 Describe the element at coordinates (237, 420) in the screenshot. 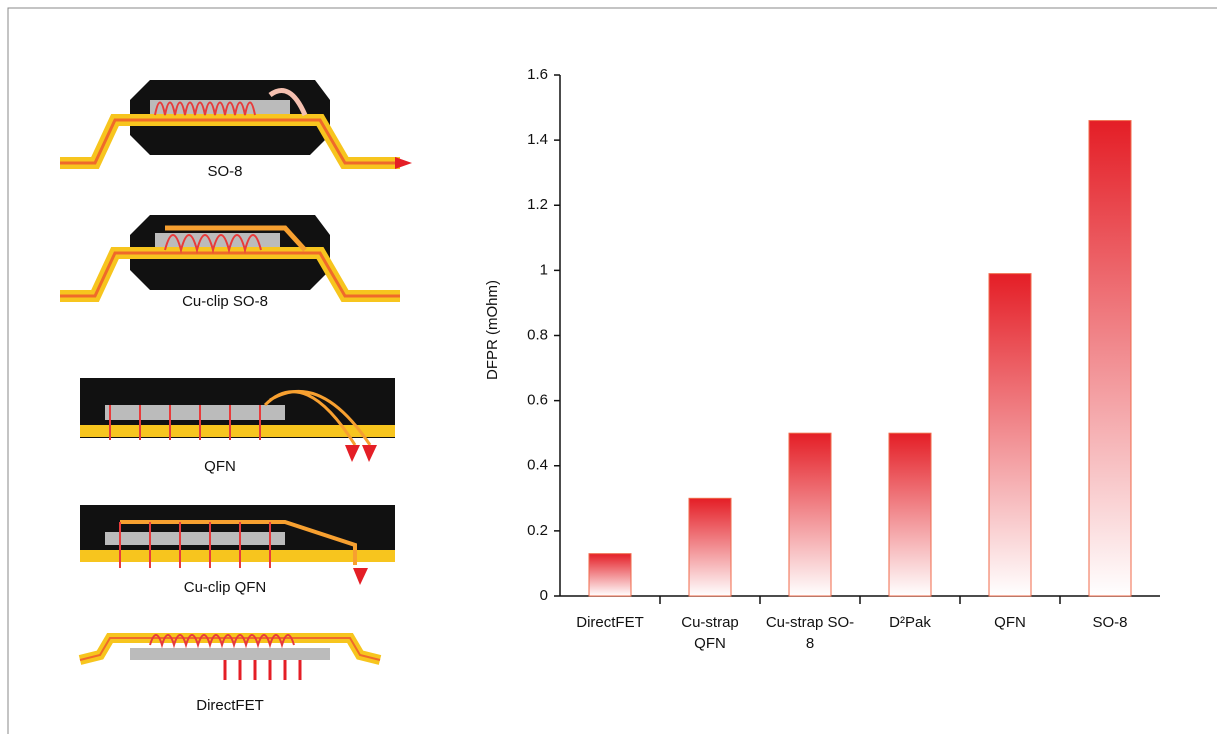

I see `qfn-illustration` at that location.